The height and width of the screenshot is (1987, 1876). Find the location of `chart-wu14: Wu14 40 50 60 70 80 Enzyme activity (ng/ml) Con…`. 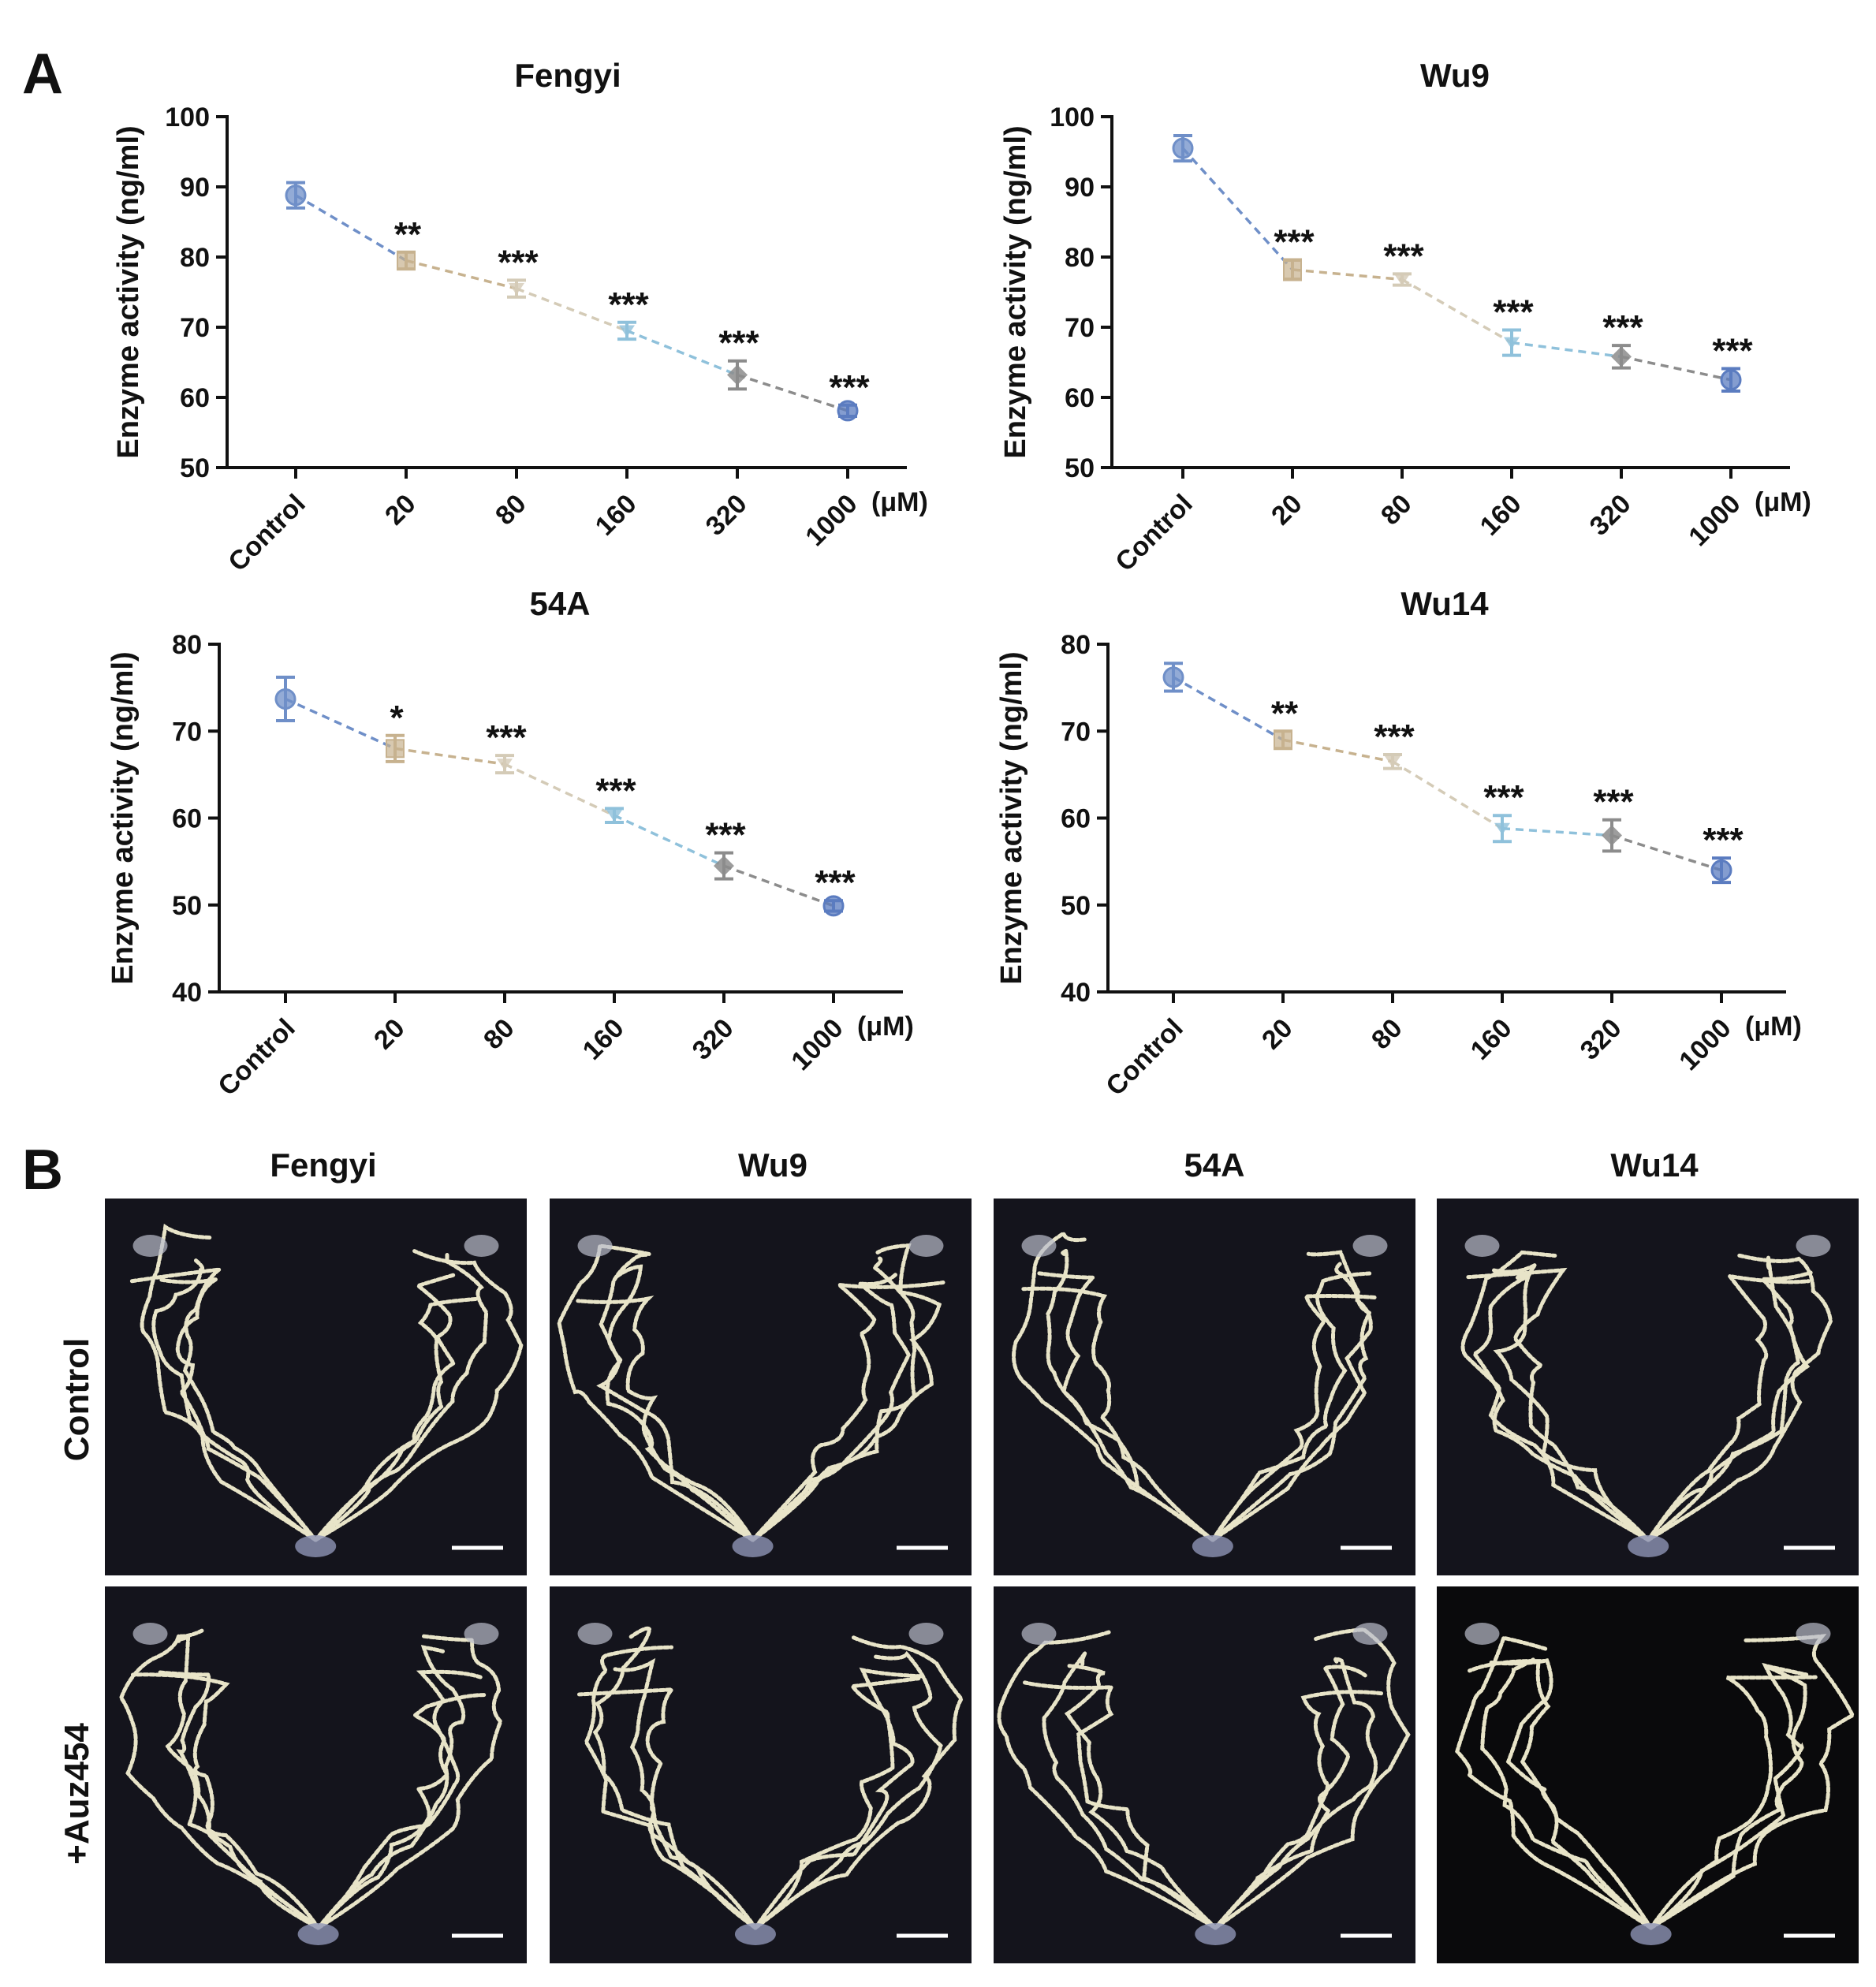

chart-wu14: Wu14 40 50 60 70 80 Enzyme activity (ng/ml) Con… is located at coordinates (1398, 843).